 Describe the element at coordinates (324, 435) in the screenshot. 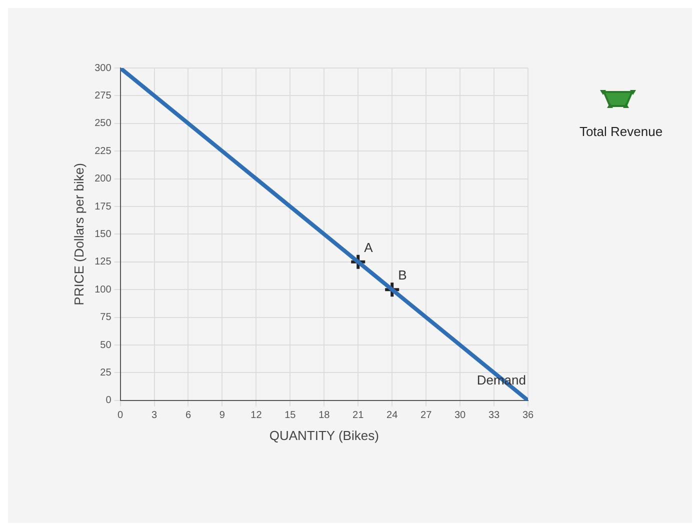

I see `x-axis-title: QUANTITY (Bikes)` at that location.